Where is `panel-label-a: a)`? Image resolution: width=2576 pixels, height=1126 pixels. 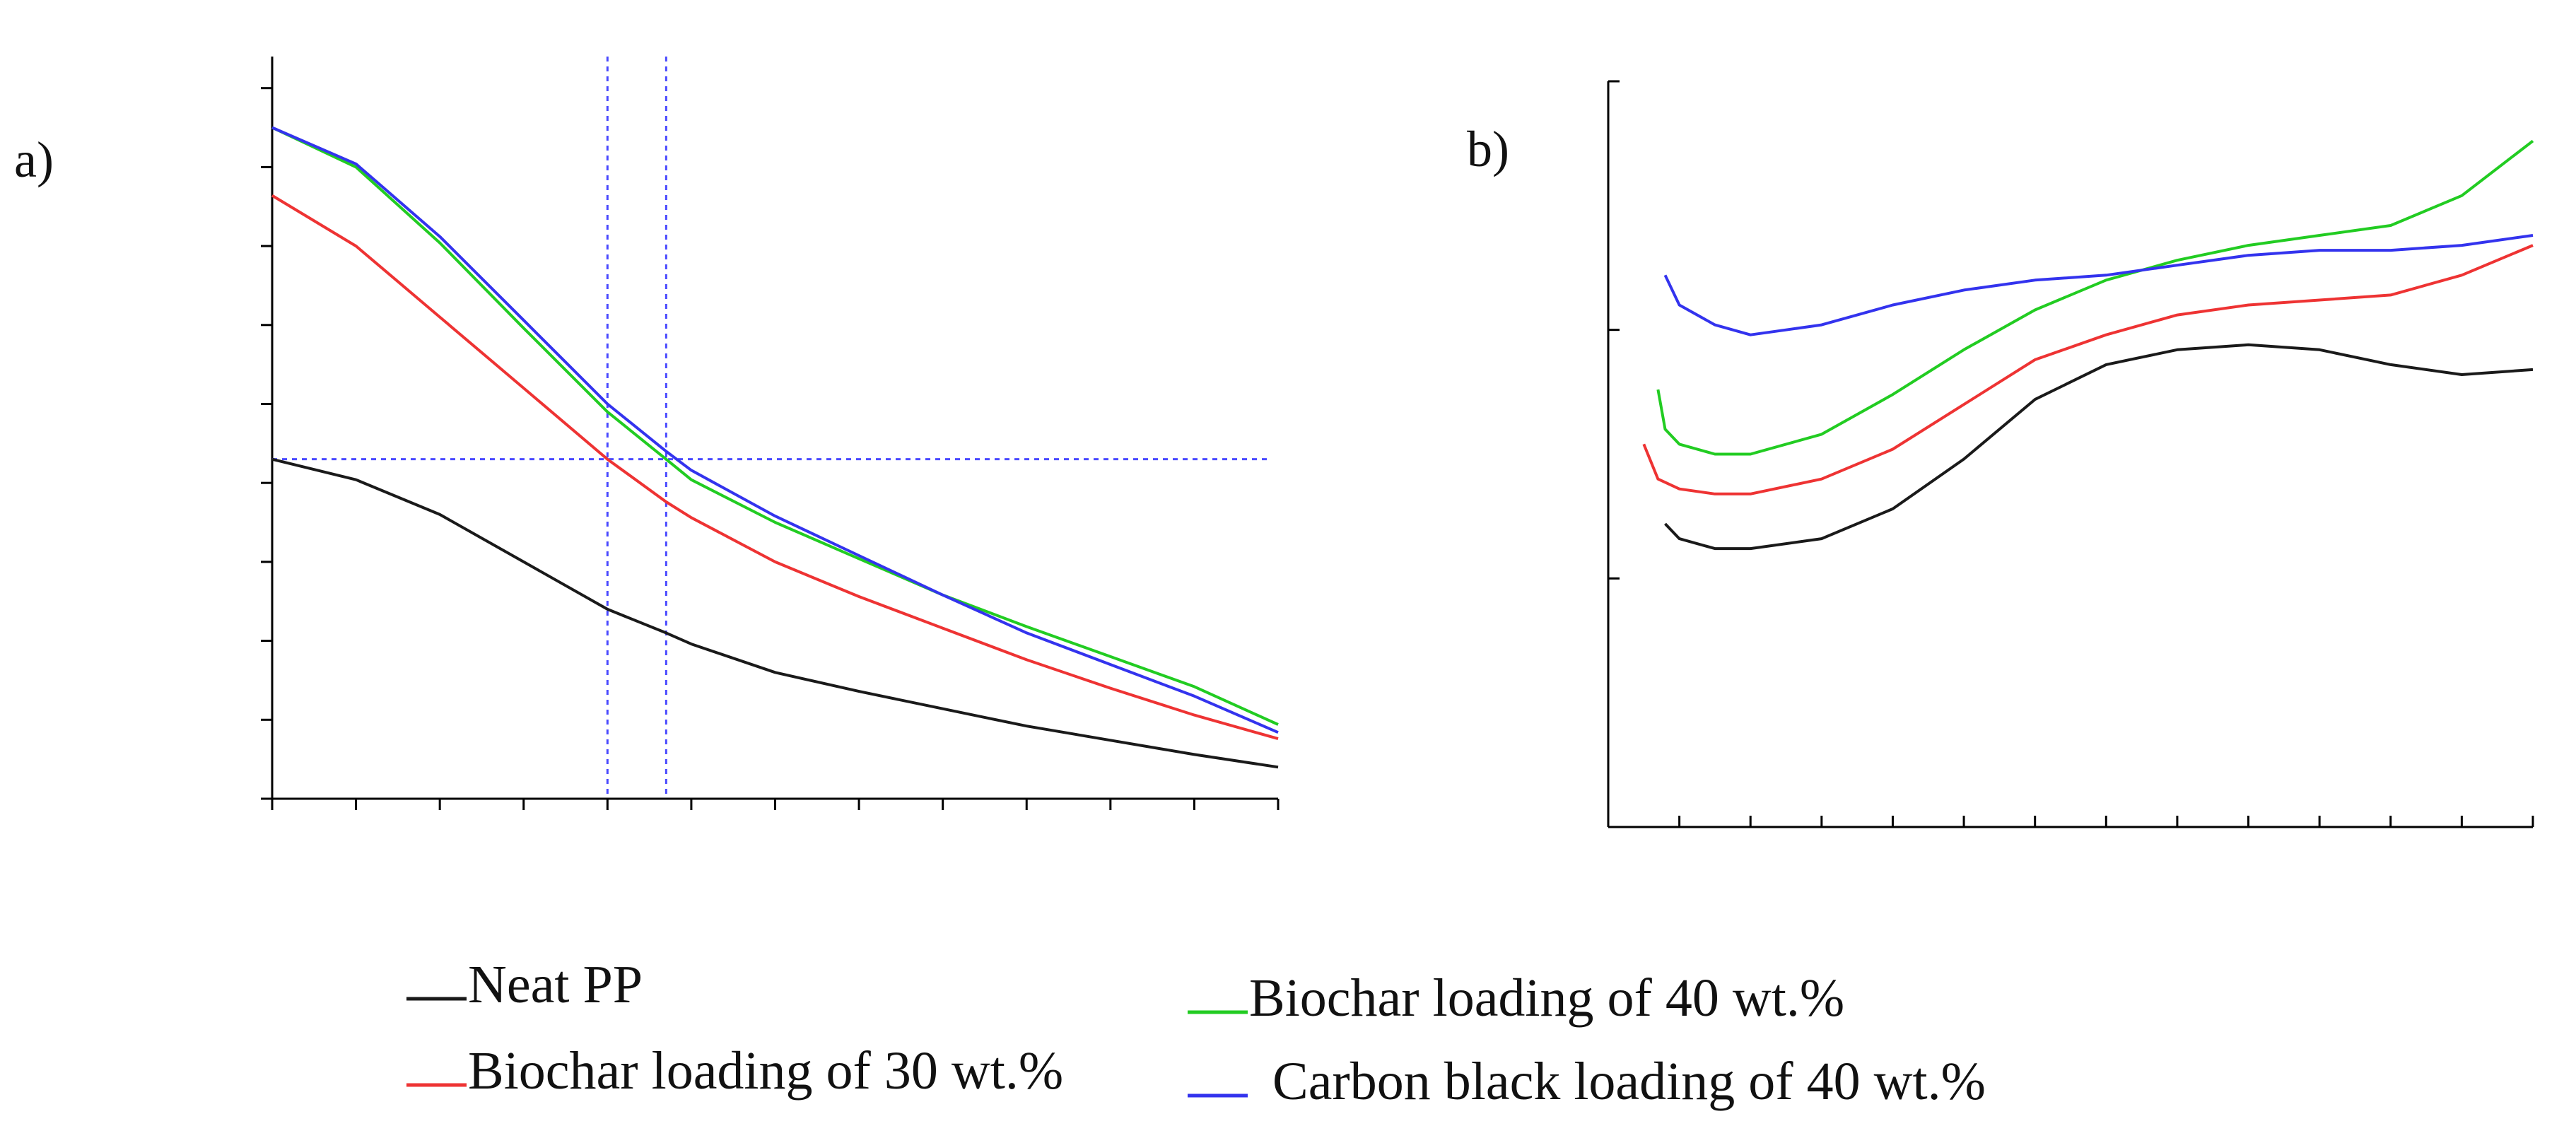 panel-label-a: a) is located at coordinates (34, 159).